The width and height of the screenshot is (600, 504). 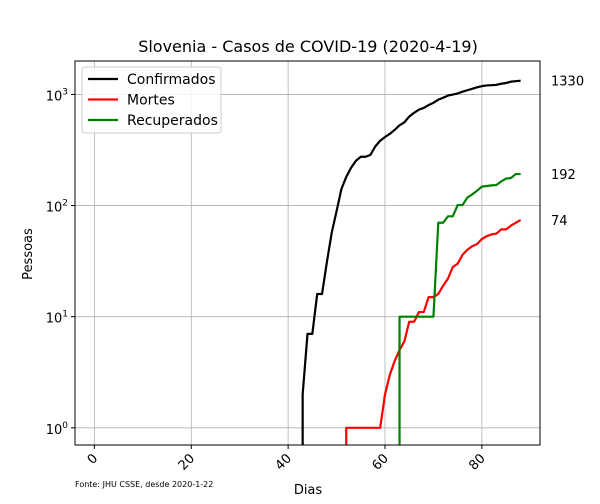 What do you see at coordinates (144, 484) in the screenshot?
I see `source-note: Fonte: JHU CSSE, desde 2020-1-22` at bounding box center [144, 484].